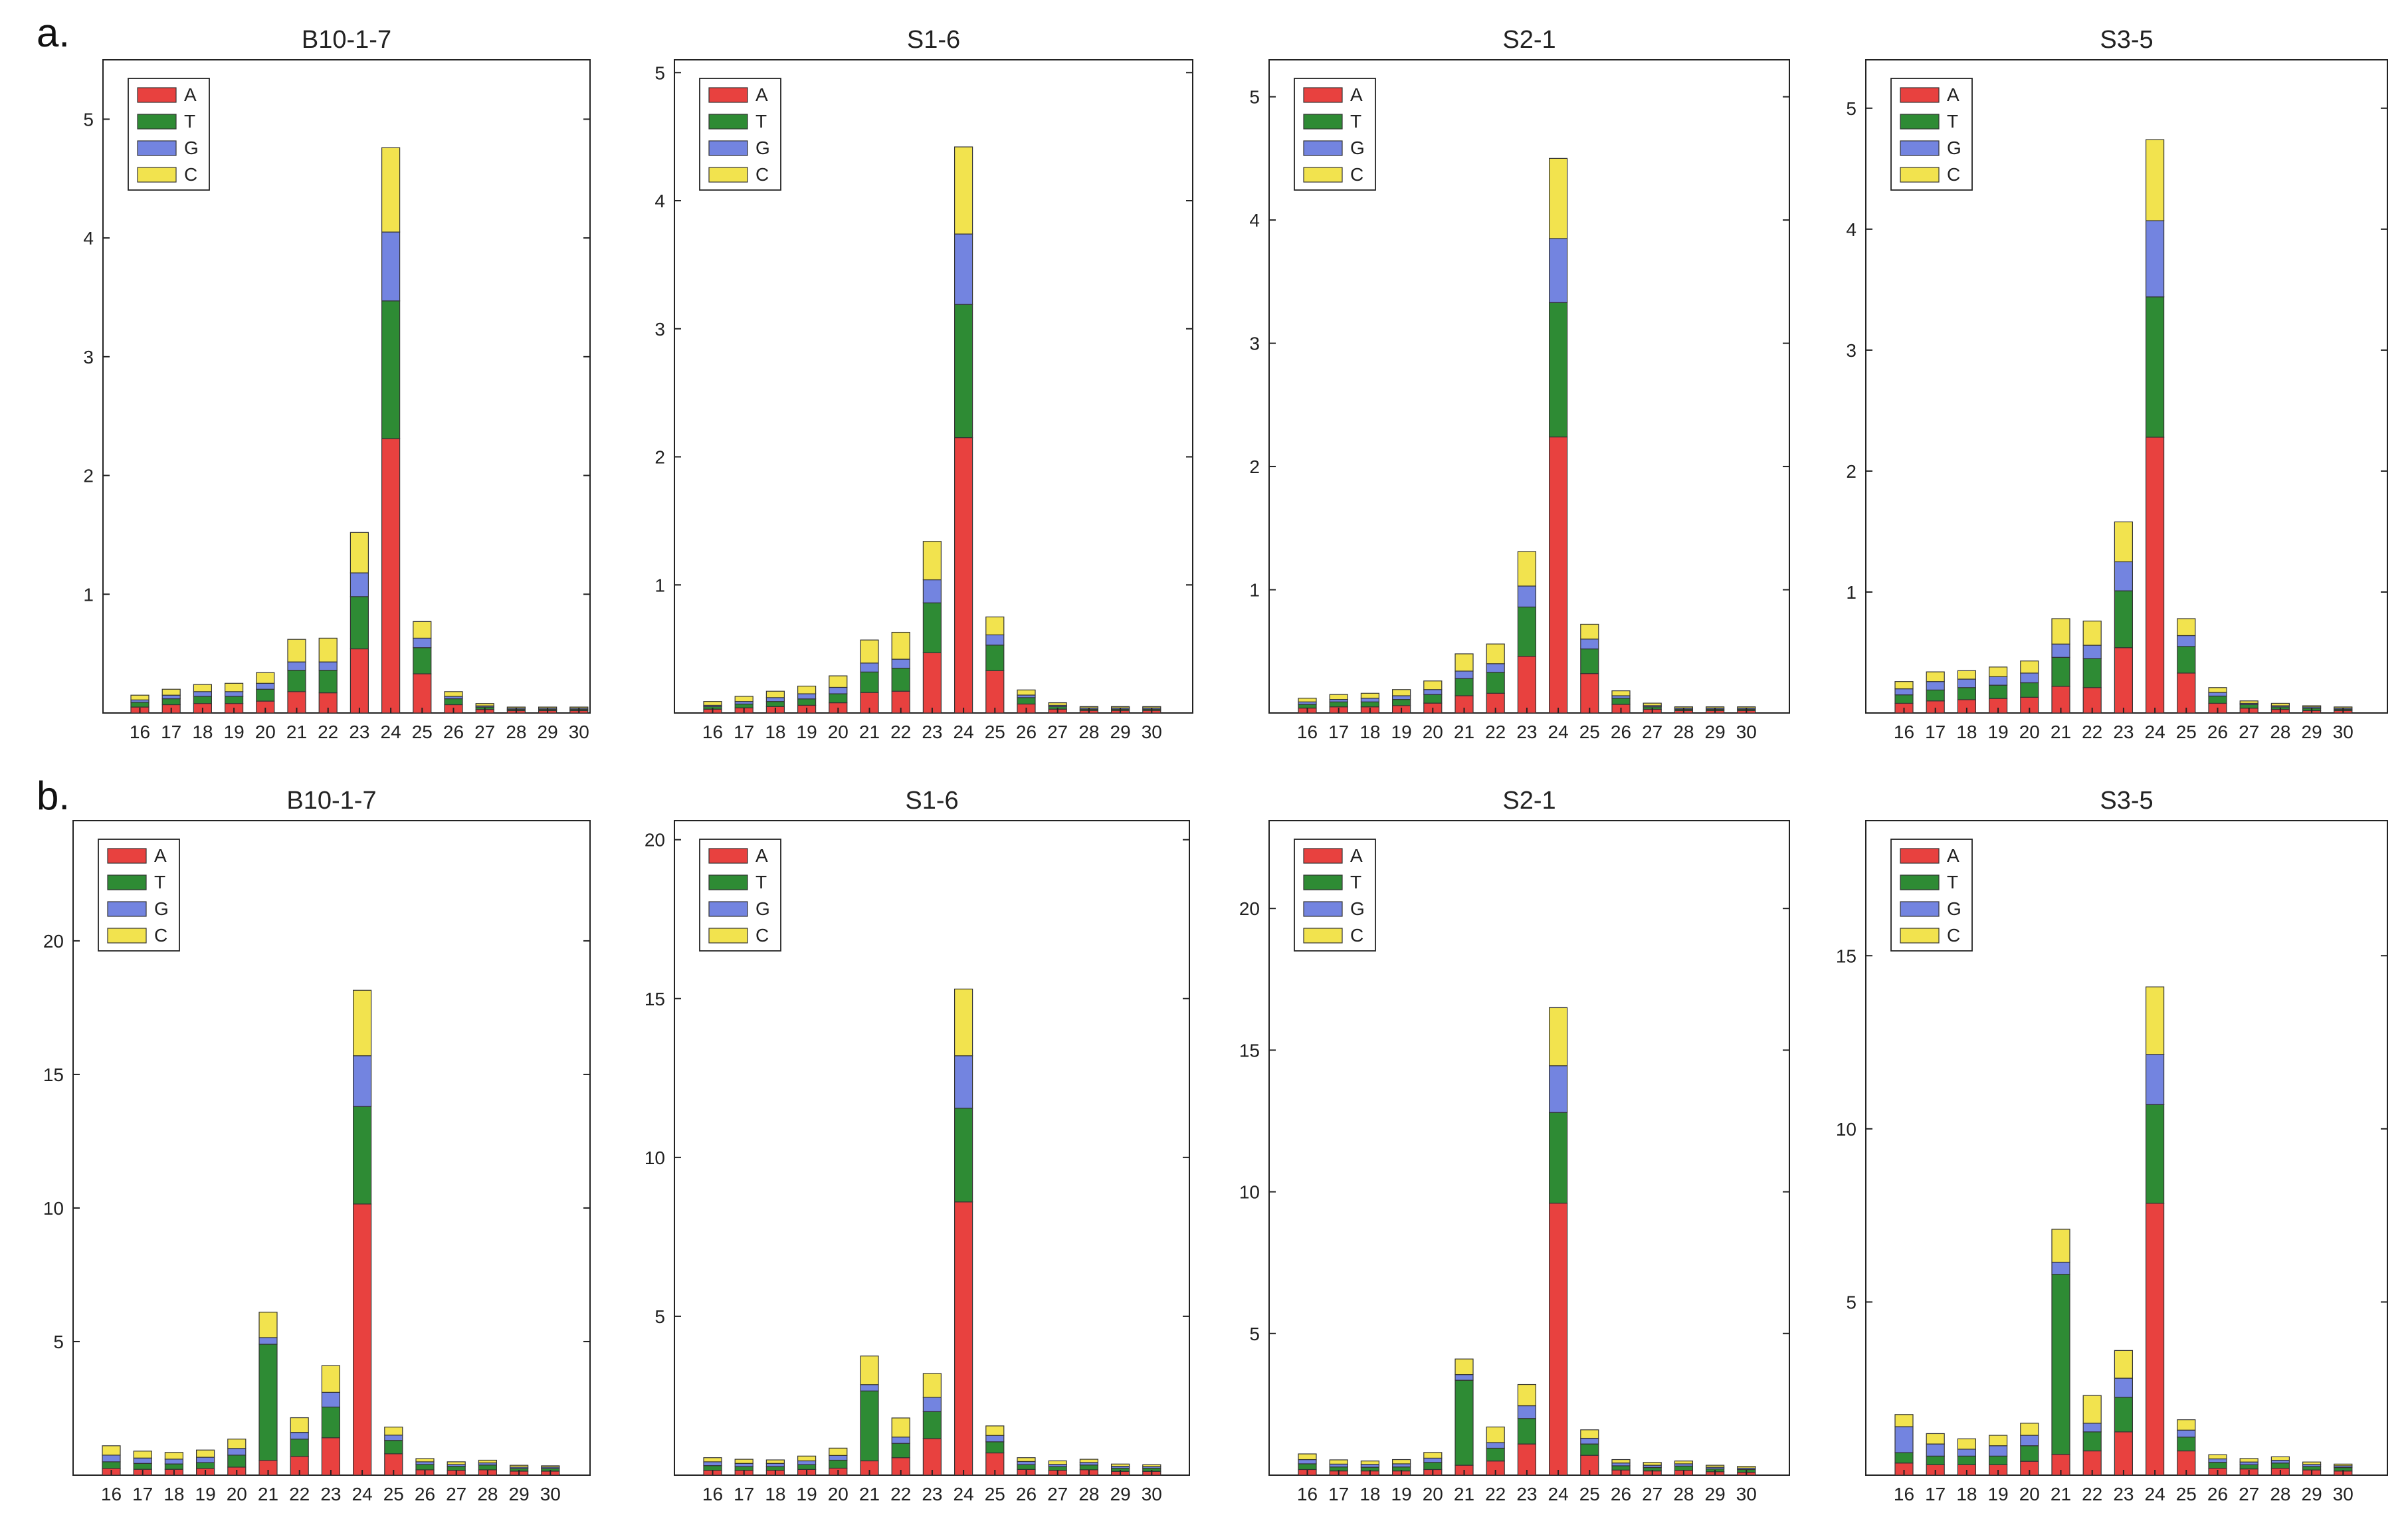  What do you see at coordinates (346, 40) in the screenshot?
I see `chart-title: B10-1-7` at bounding box center [346, 40].